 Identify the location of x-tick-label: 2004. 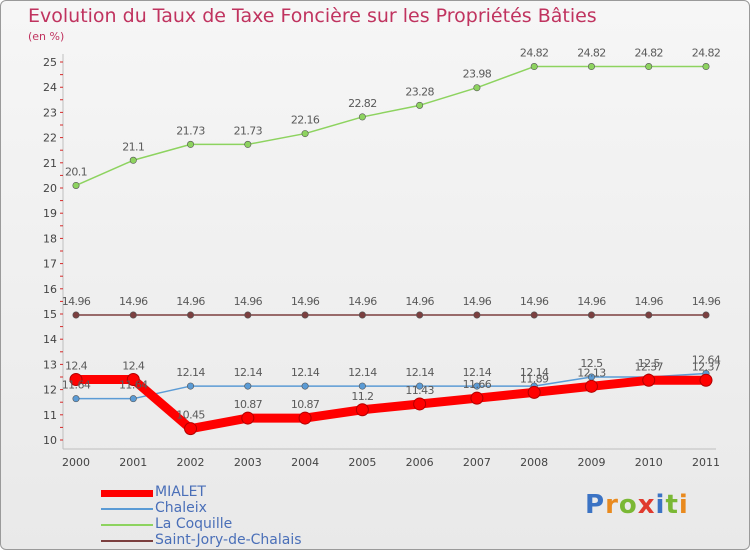
(305, 462).